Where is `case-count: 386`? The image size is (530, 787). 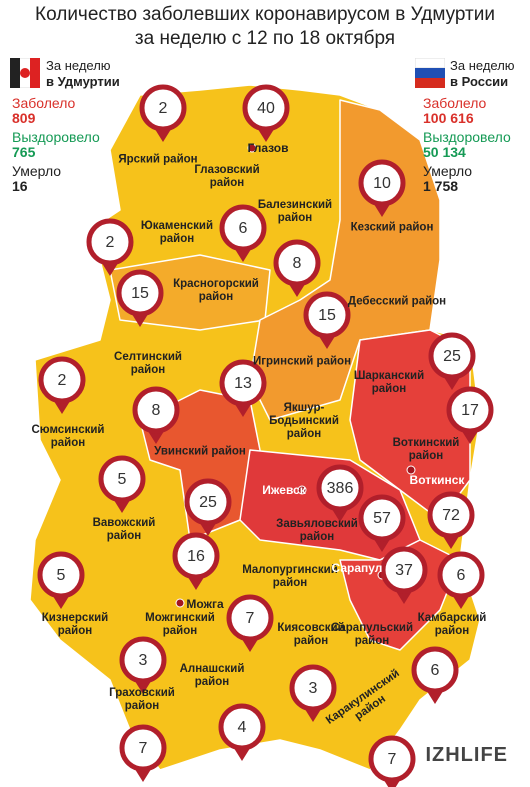
case-count: 386 is located at coordinates (340, 488).